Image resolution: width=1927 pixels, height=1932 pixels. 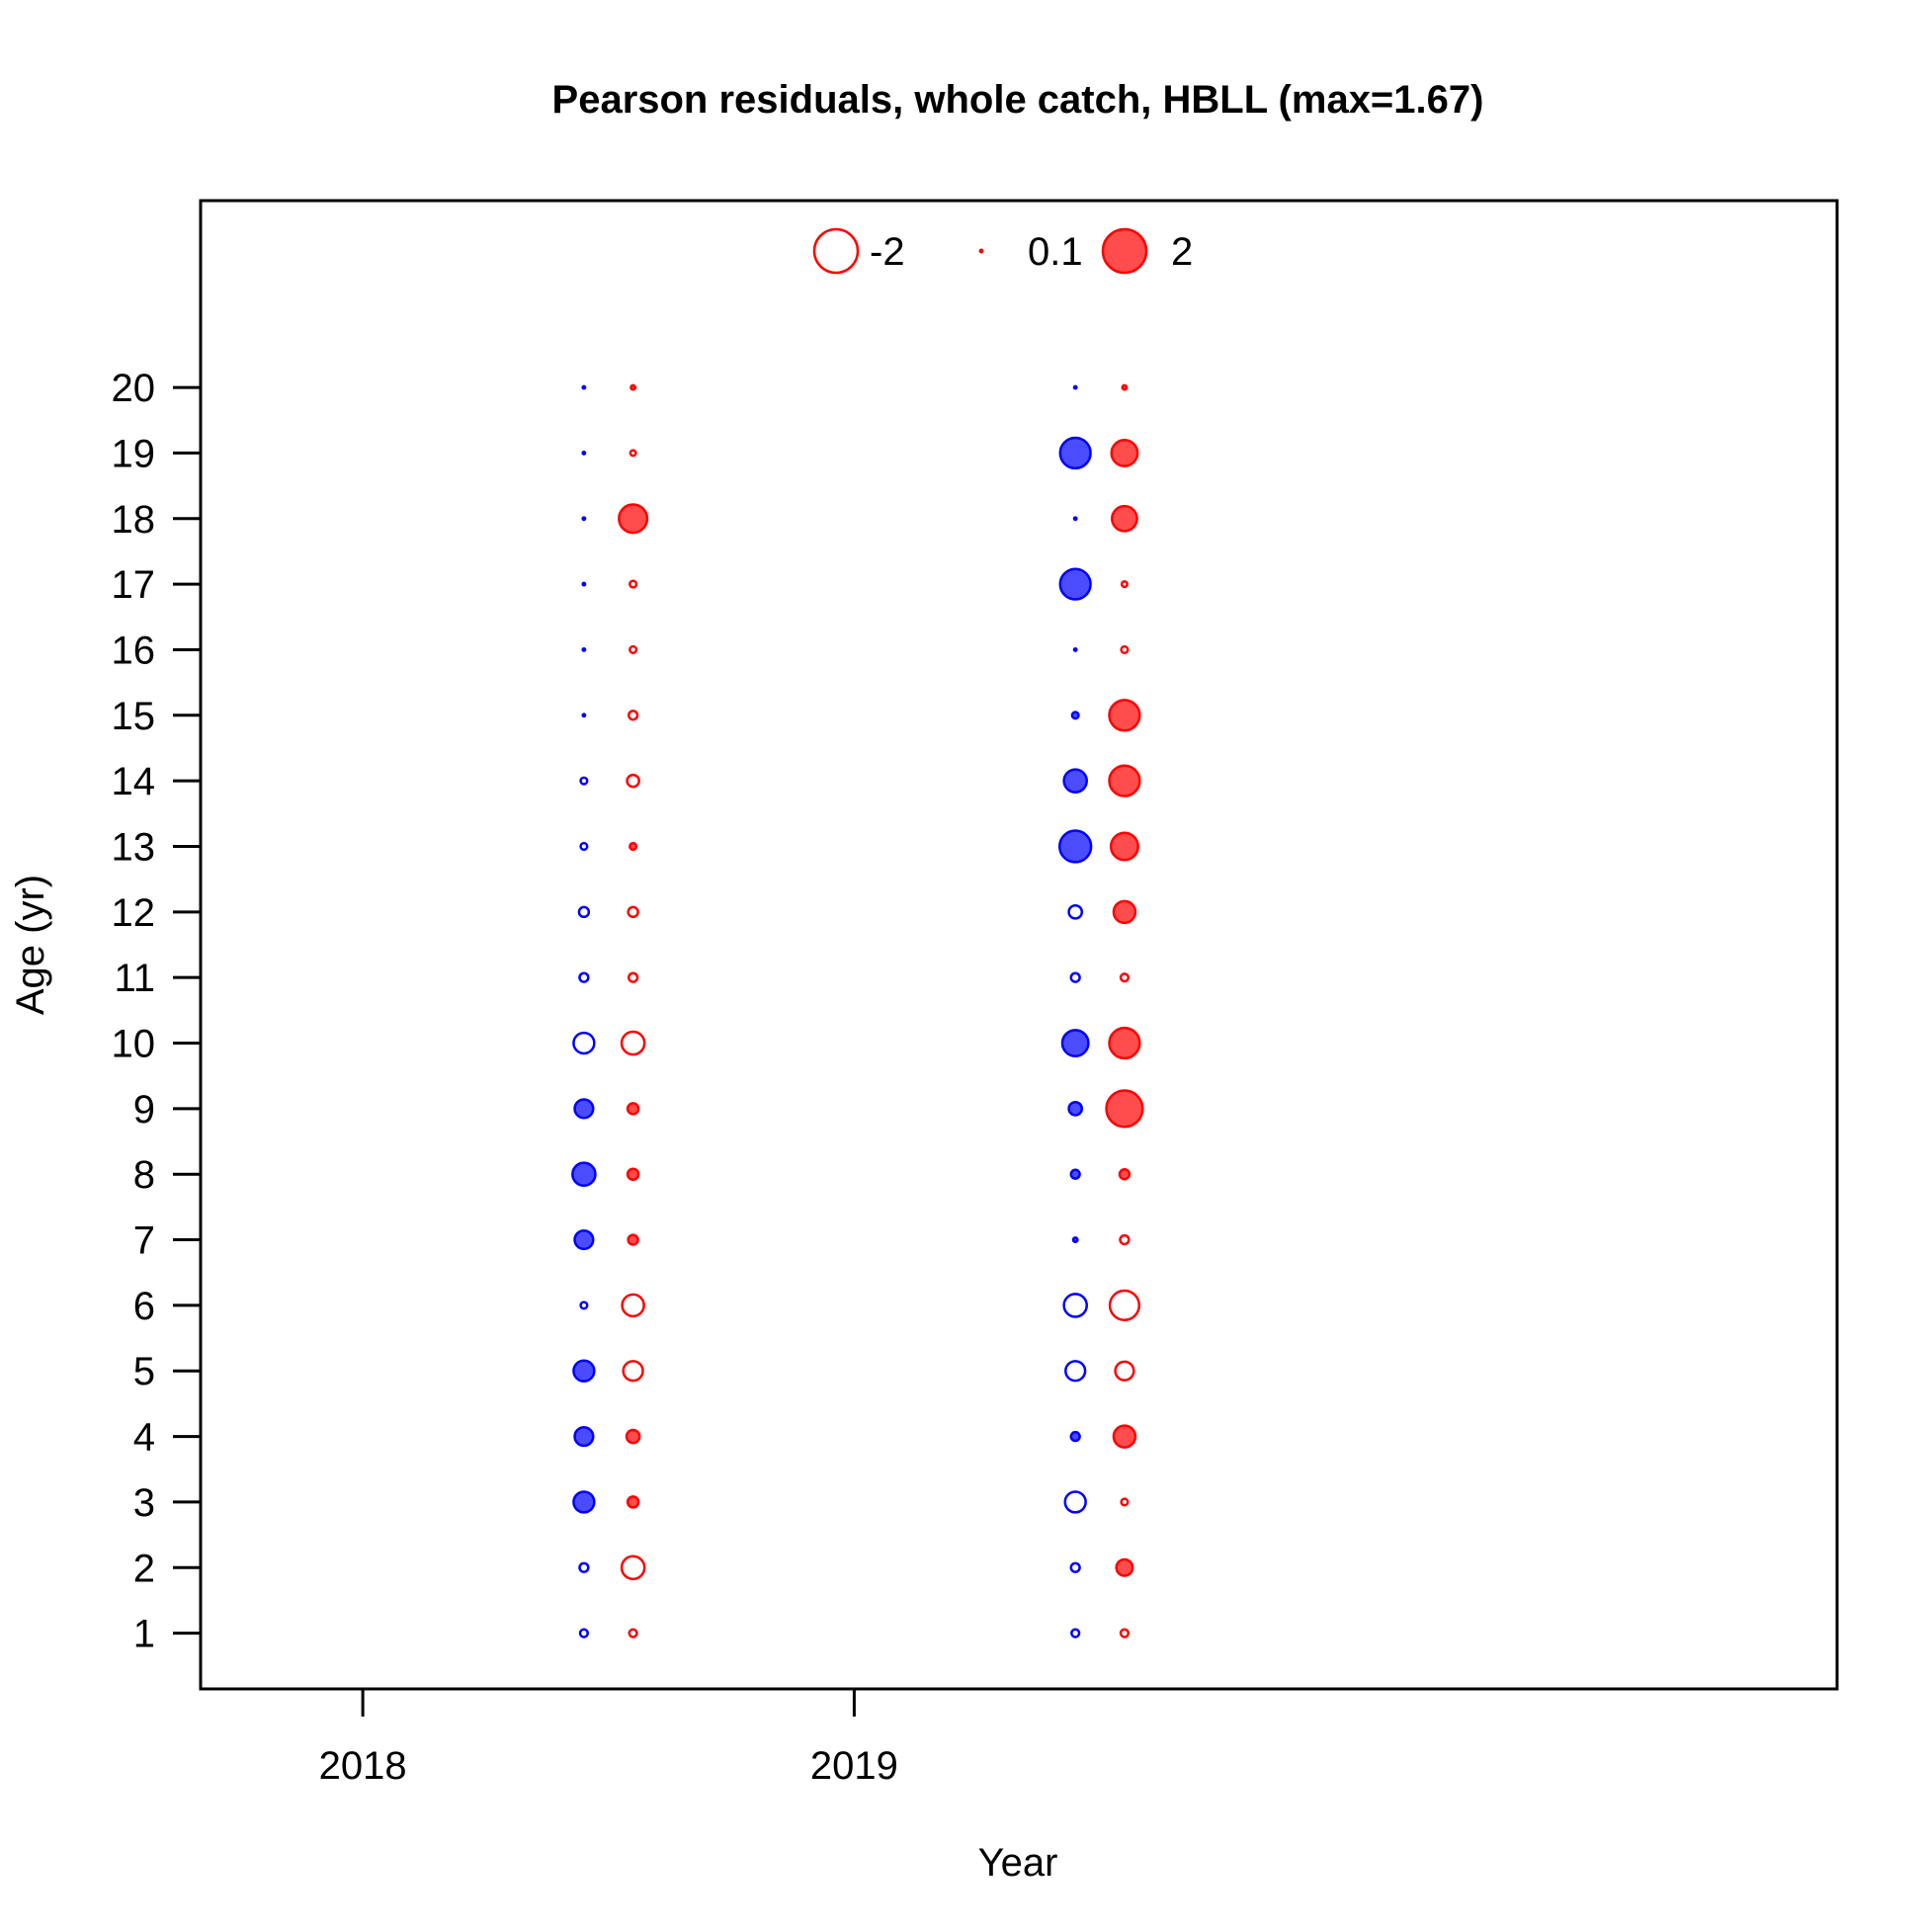 What do you see at coordinates (144, 1110) in the screenshot?
I see `y-tick-label: 9` at bounding box center [144, 1110].